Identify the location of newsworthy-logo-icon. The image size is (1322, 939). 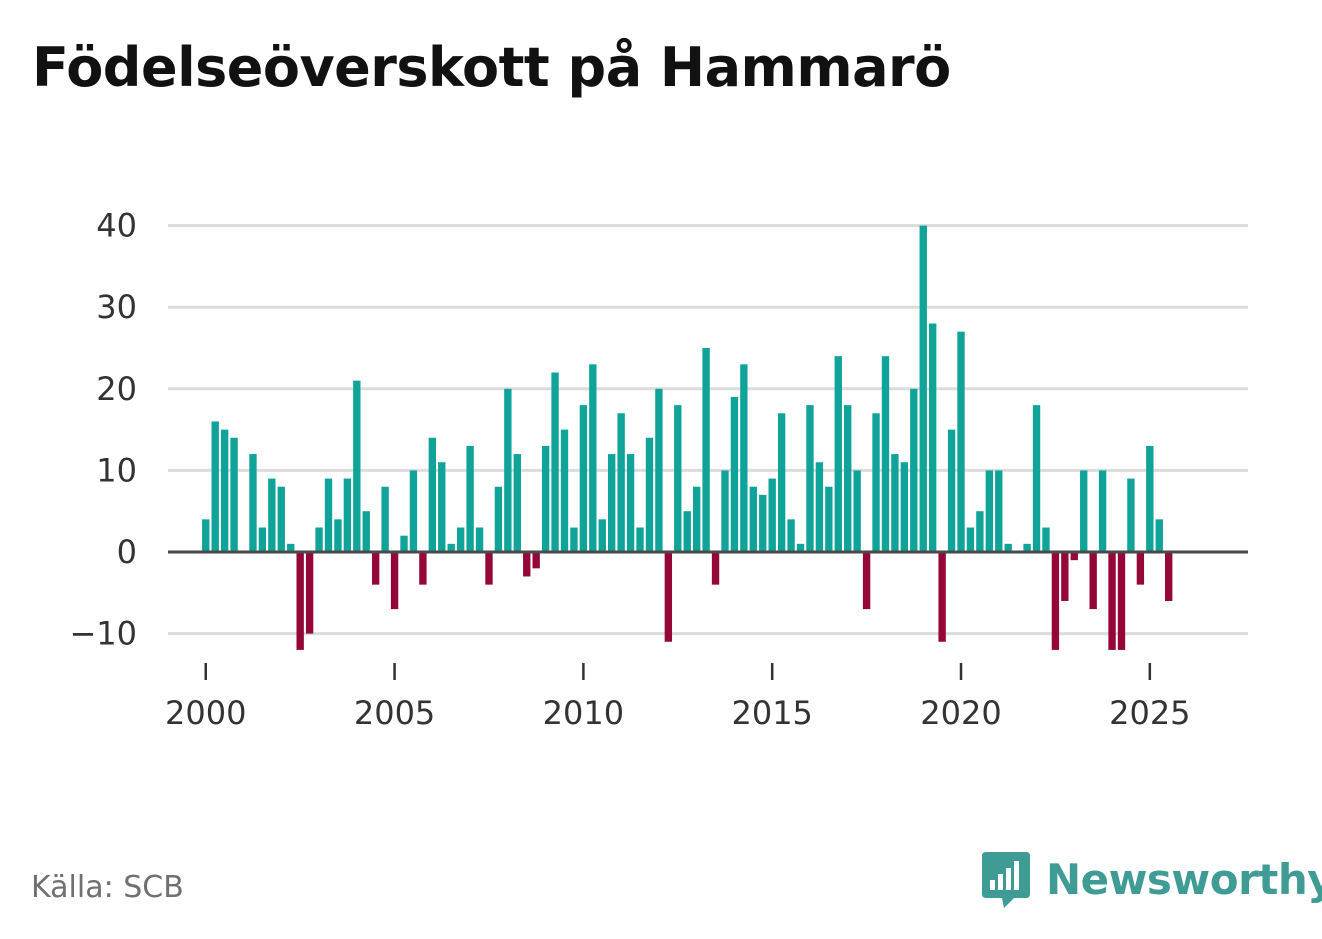
(1006, 880).